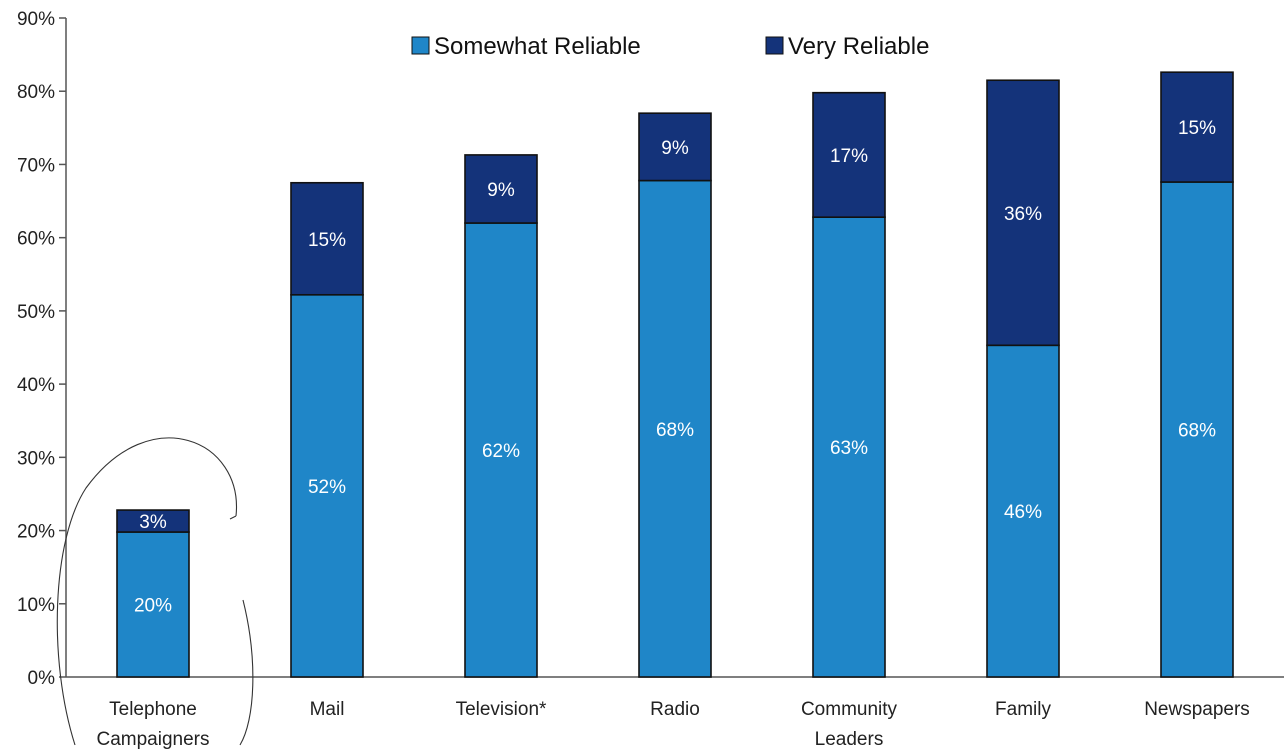  I want to click on data-label: 20%, so click(153, 606).